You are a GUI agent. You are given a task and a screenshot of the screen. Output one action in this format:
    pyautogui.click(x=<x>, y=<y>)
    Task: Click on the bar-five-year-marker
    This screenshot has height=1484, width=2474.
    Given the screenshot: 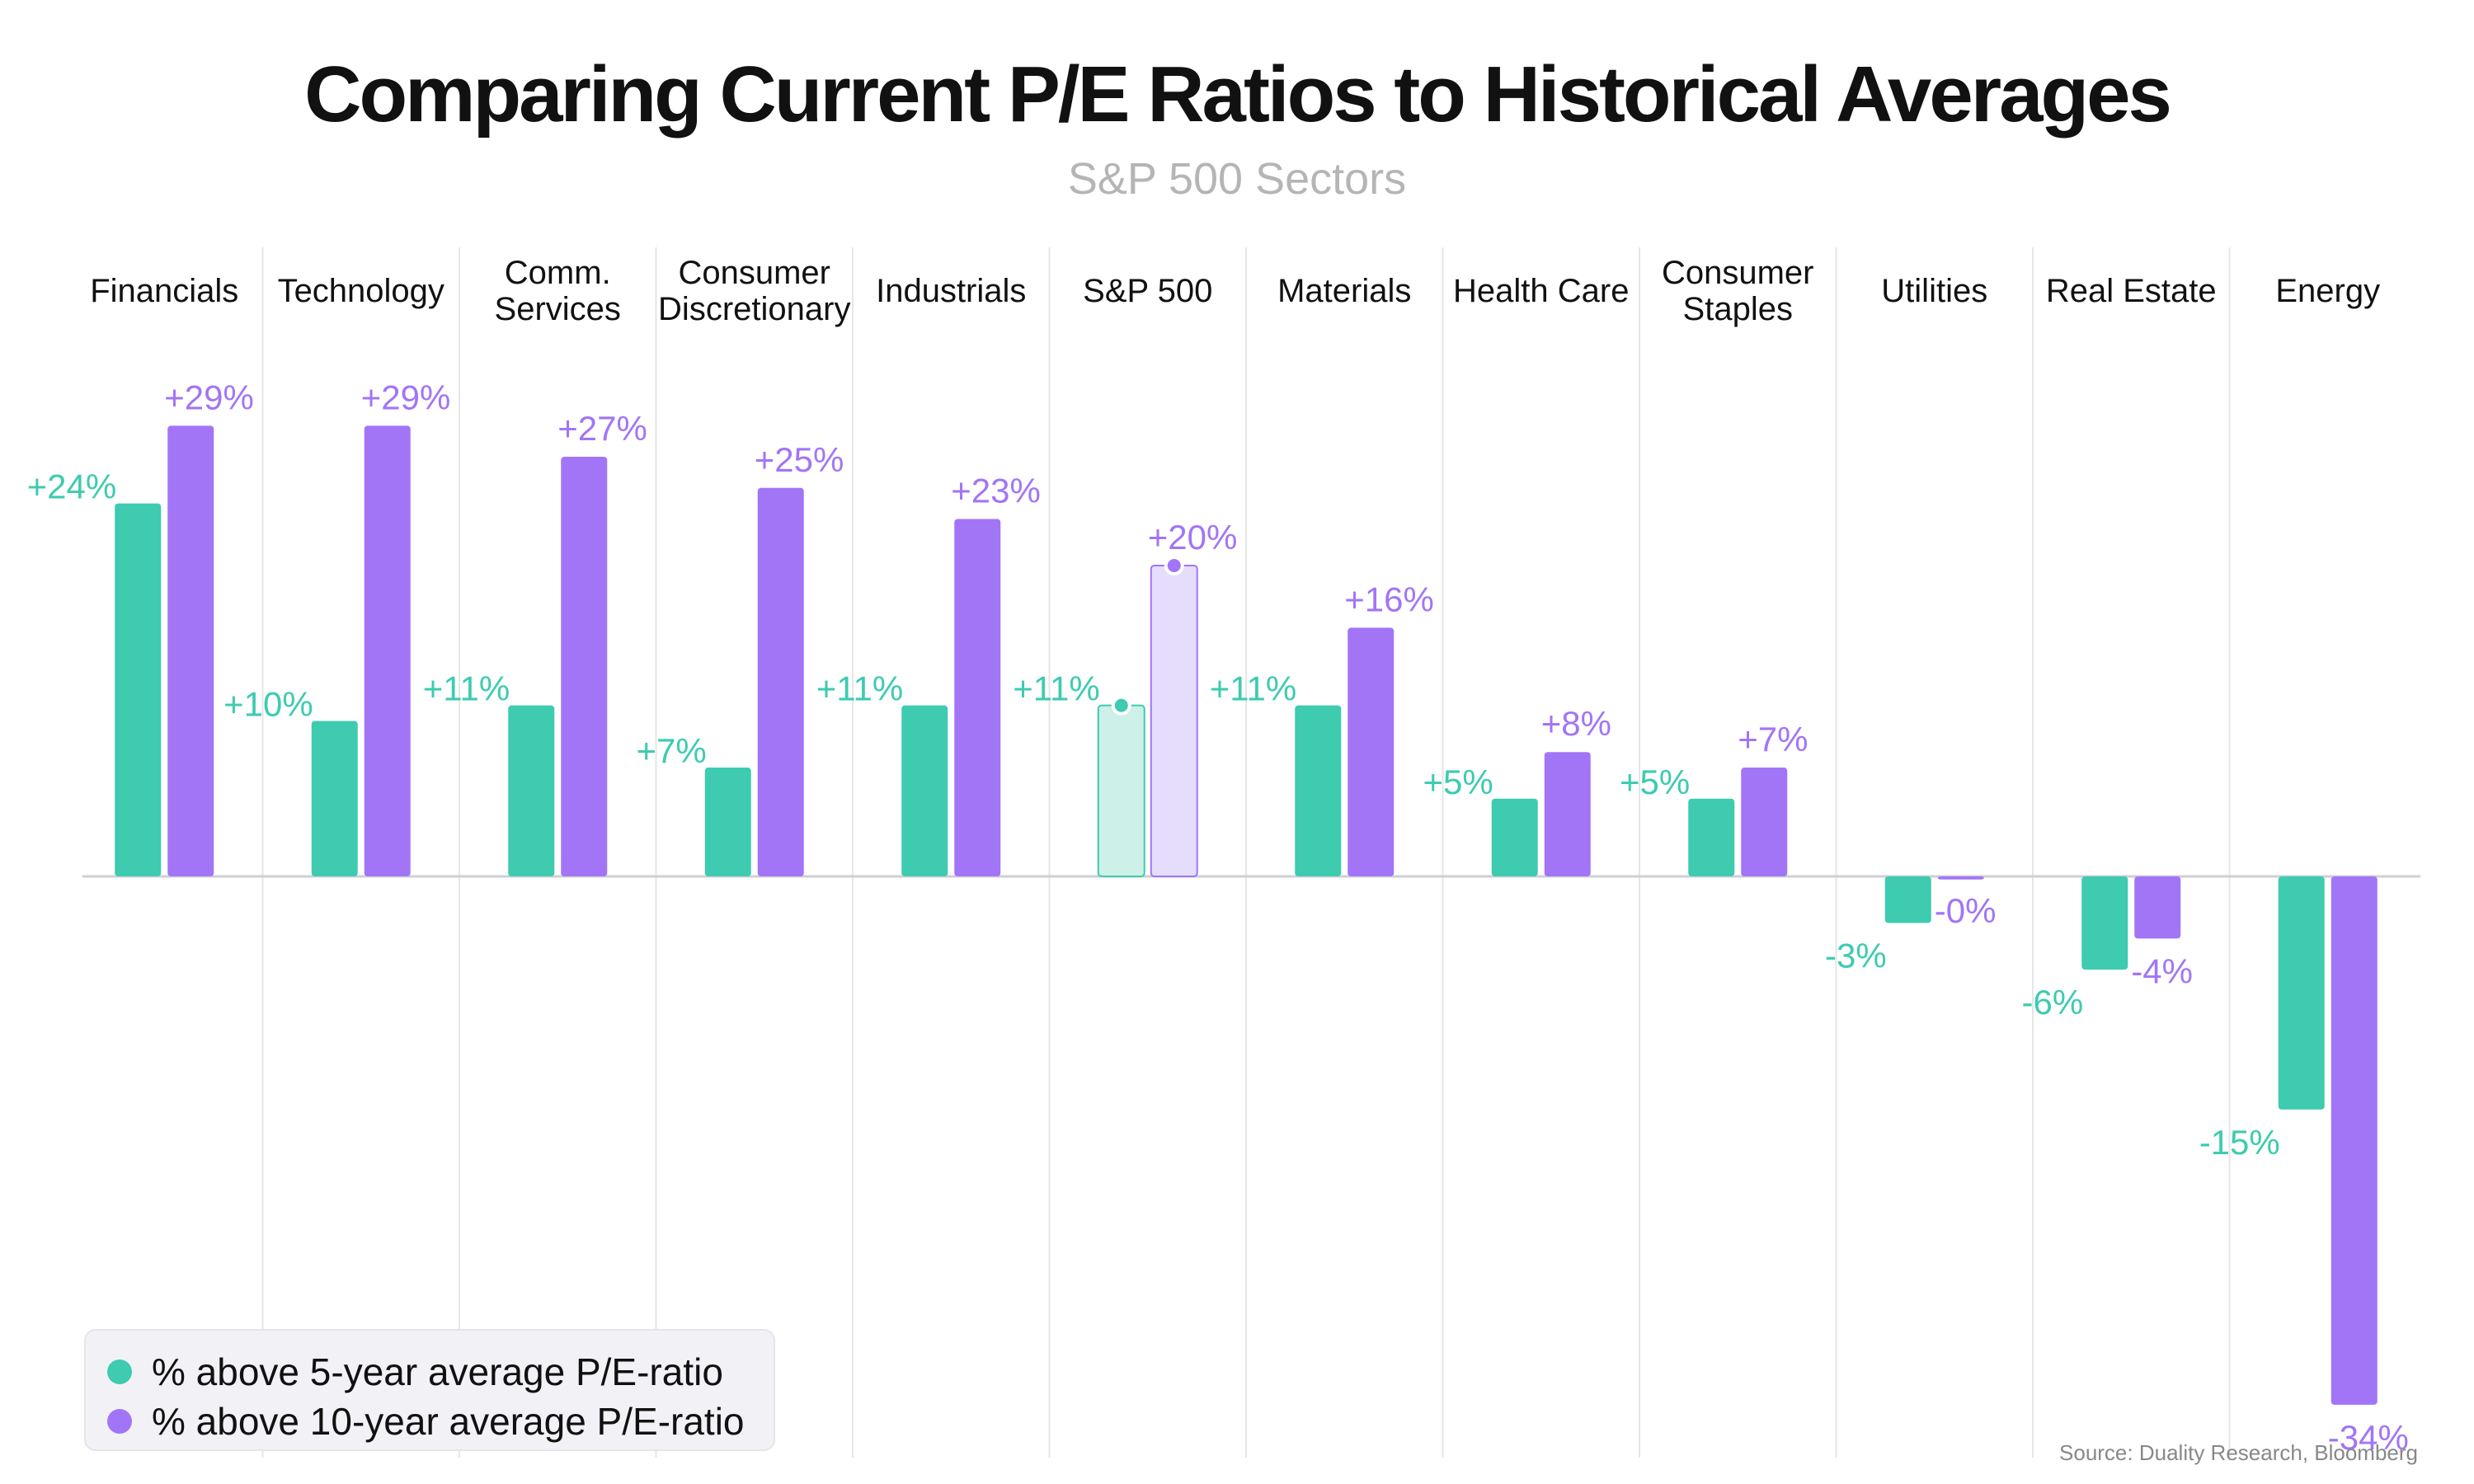 What is the action you would take?
    pyautogui.click(x=1121, y=705)
    